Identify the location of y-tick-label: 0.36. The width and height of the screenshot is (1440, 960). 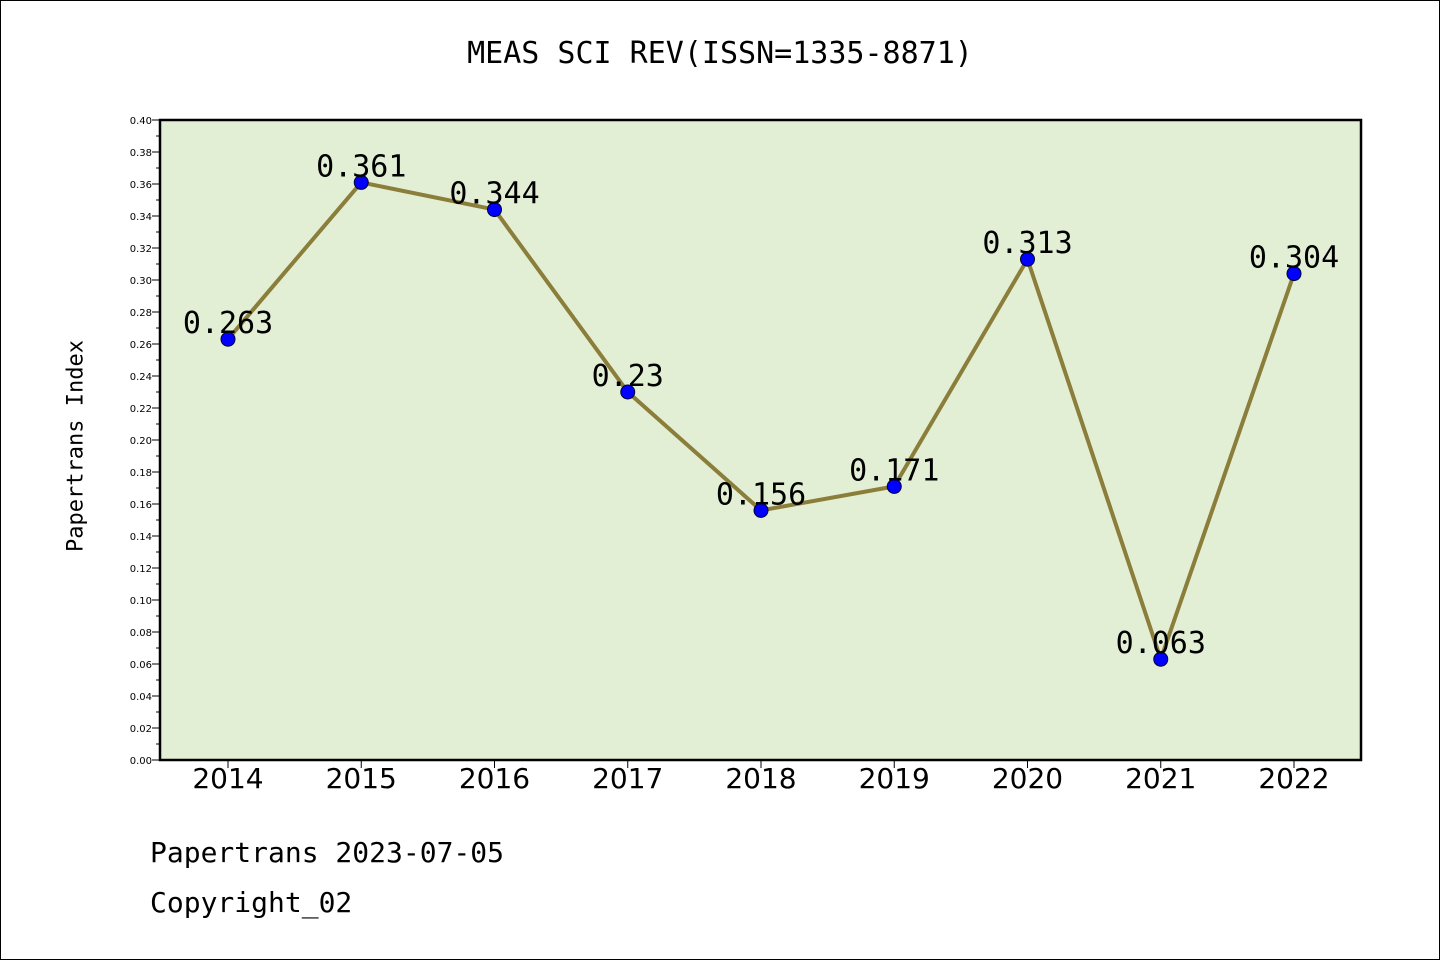
(141, 185).